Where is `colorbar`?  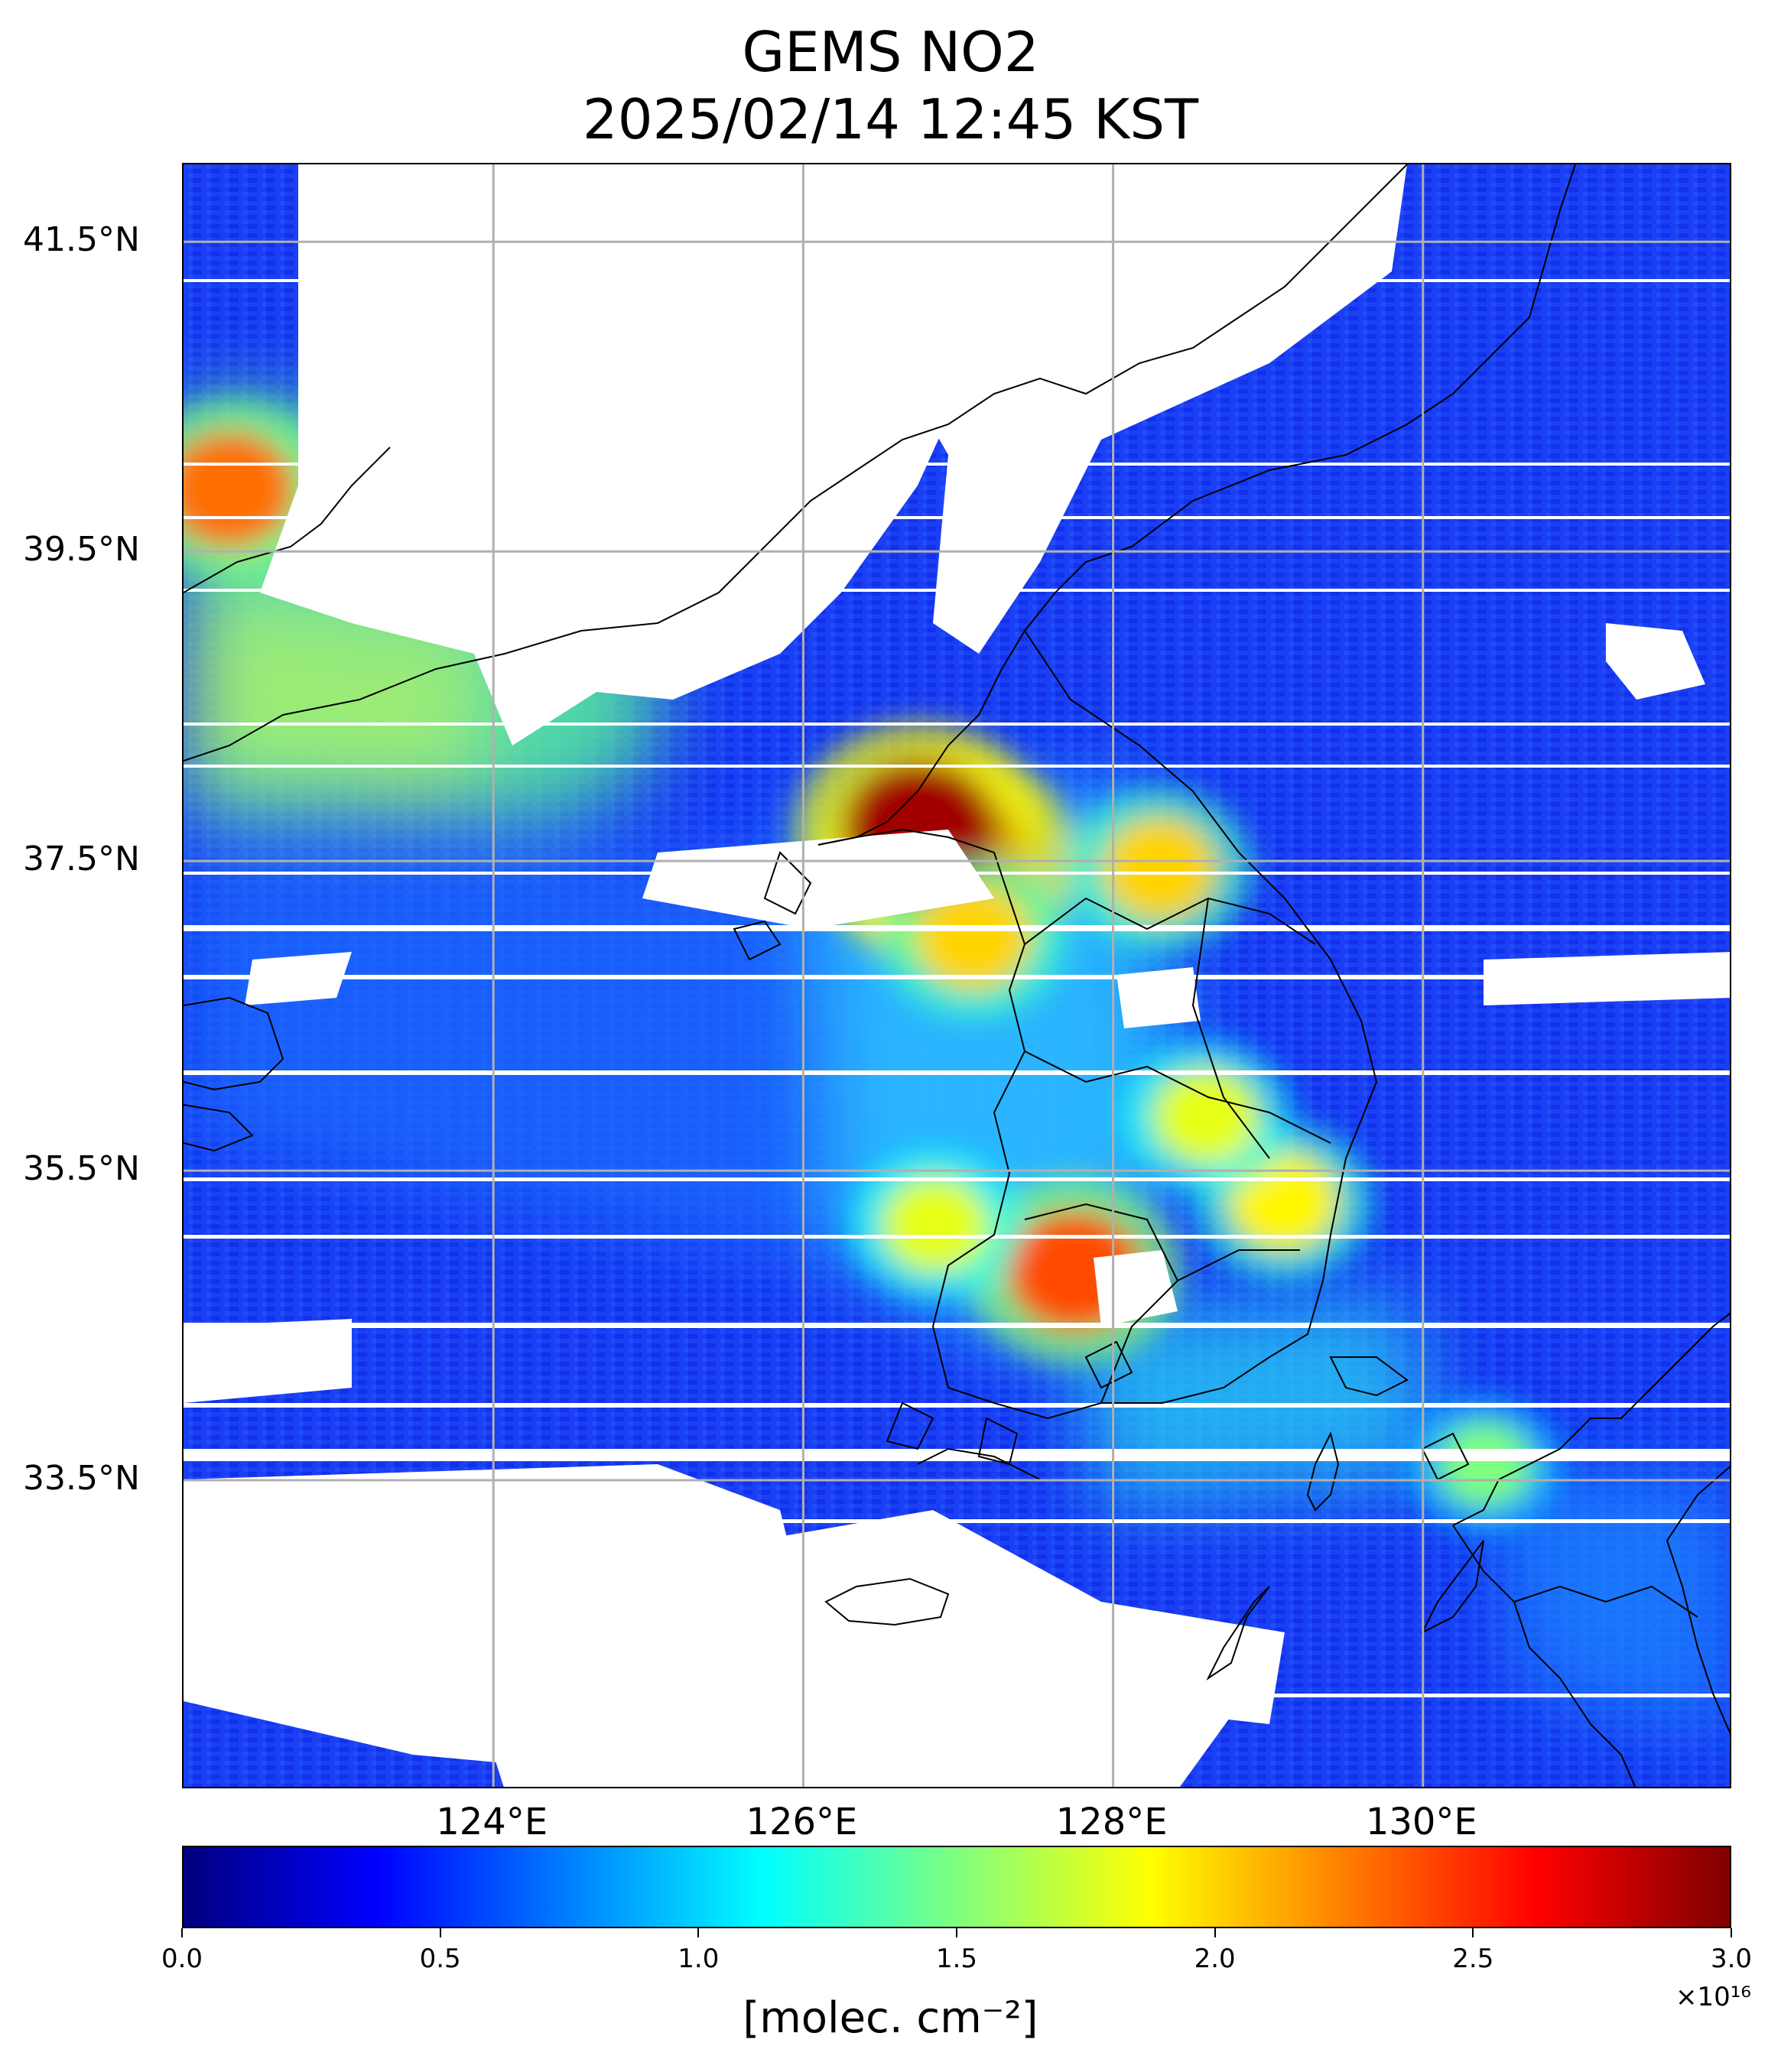 colorbar is located at coordinates (956, 1887).